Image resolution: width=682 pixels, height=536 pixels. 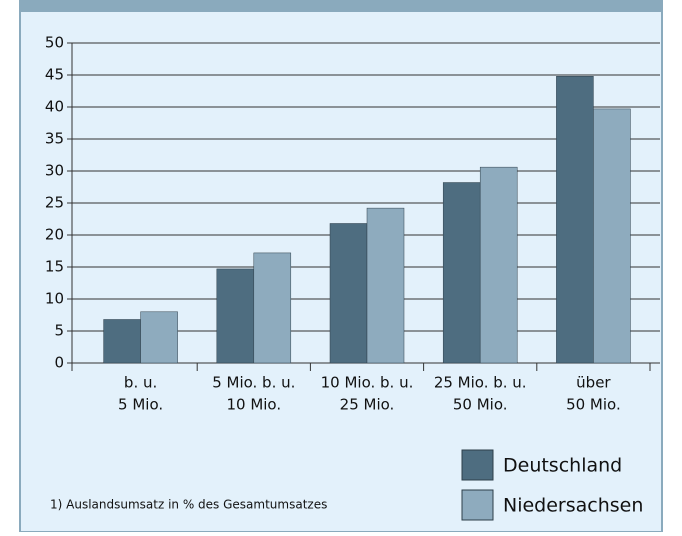 I want to click on y-tick-label: 45, so click(x=54, y=75).